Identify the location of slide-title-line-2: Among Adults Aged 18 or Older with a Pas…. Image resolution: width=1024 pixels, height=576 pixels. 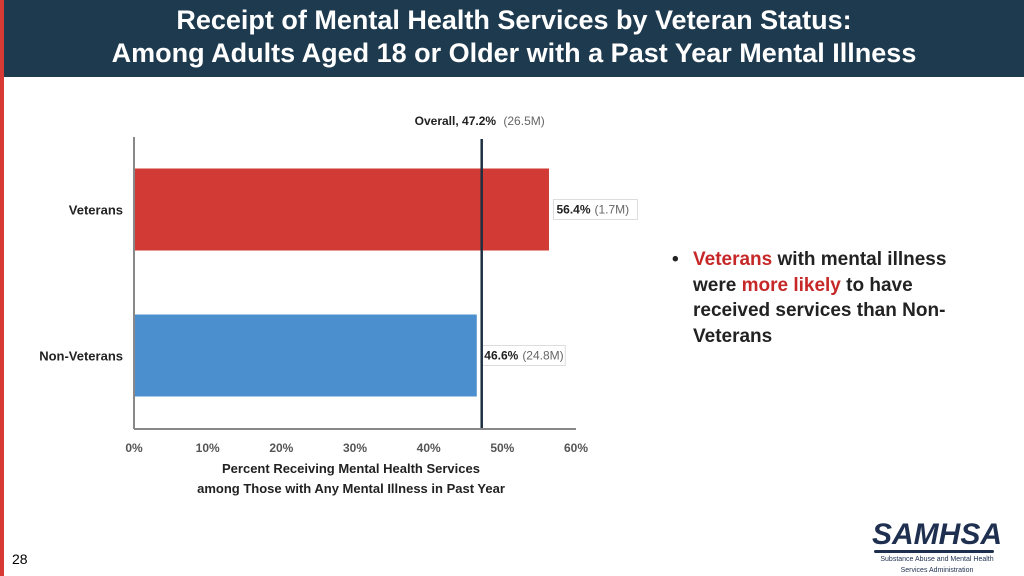
(514, 53).